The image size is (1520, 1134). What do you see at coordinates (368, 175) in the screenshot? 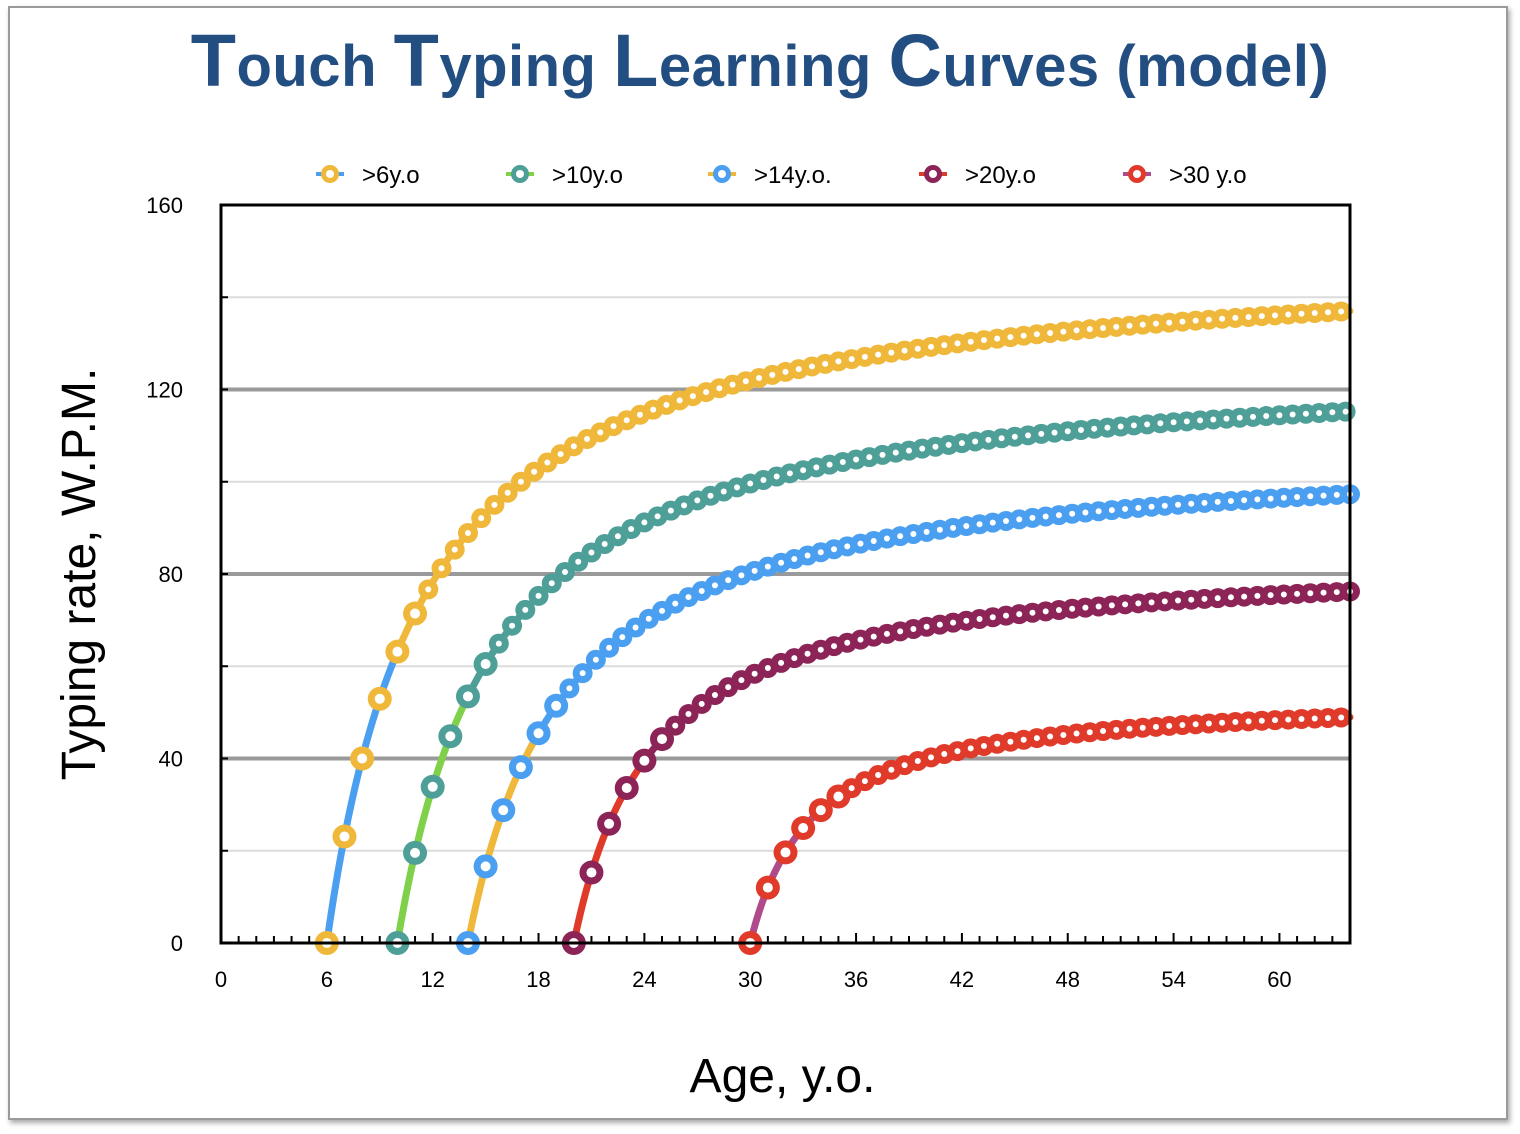
I see `legend-item: >6y.o` at bounding box center [368, 175].